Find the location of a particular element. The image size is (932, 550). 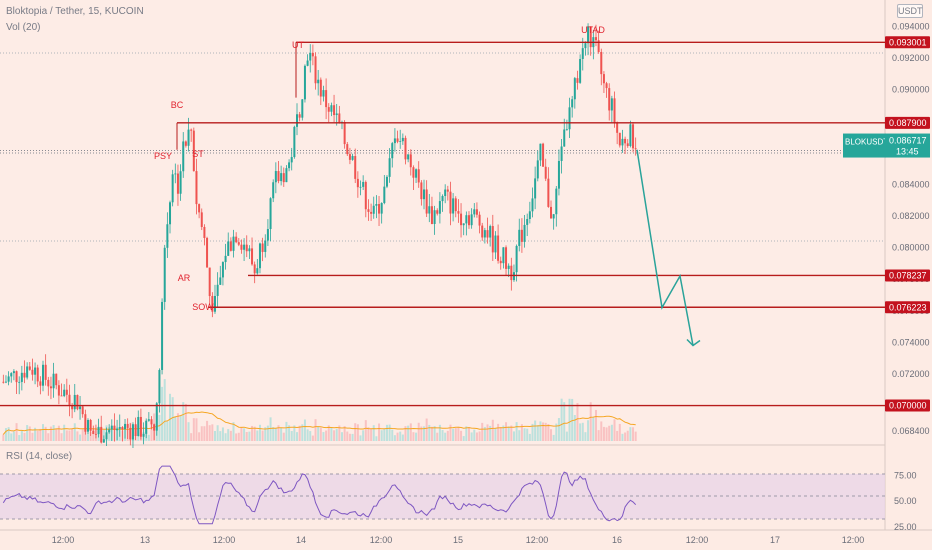

current-price-chip is located at coordinates (907, 145).